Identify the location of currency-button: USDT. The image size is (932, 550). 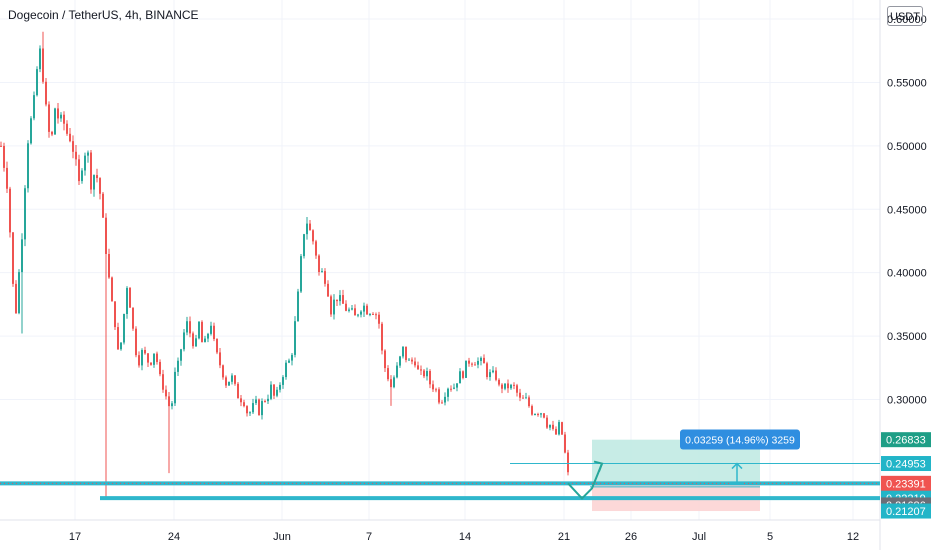
(905, 16).